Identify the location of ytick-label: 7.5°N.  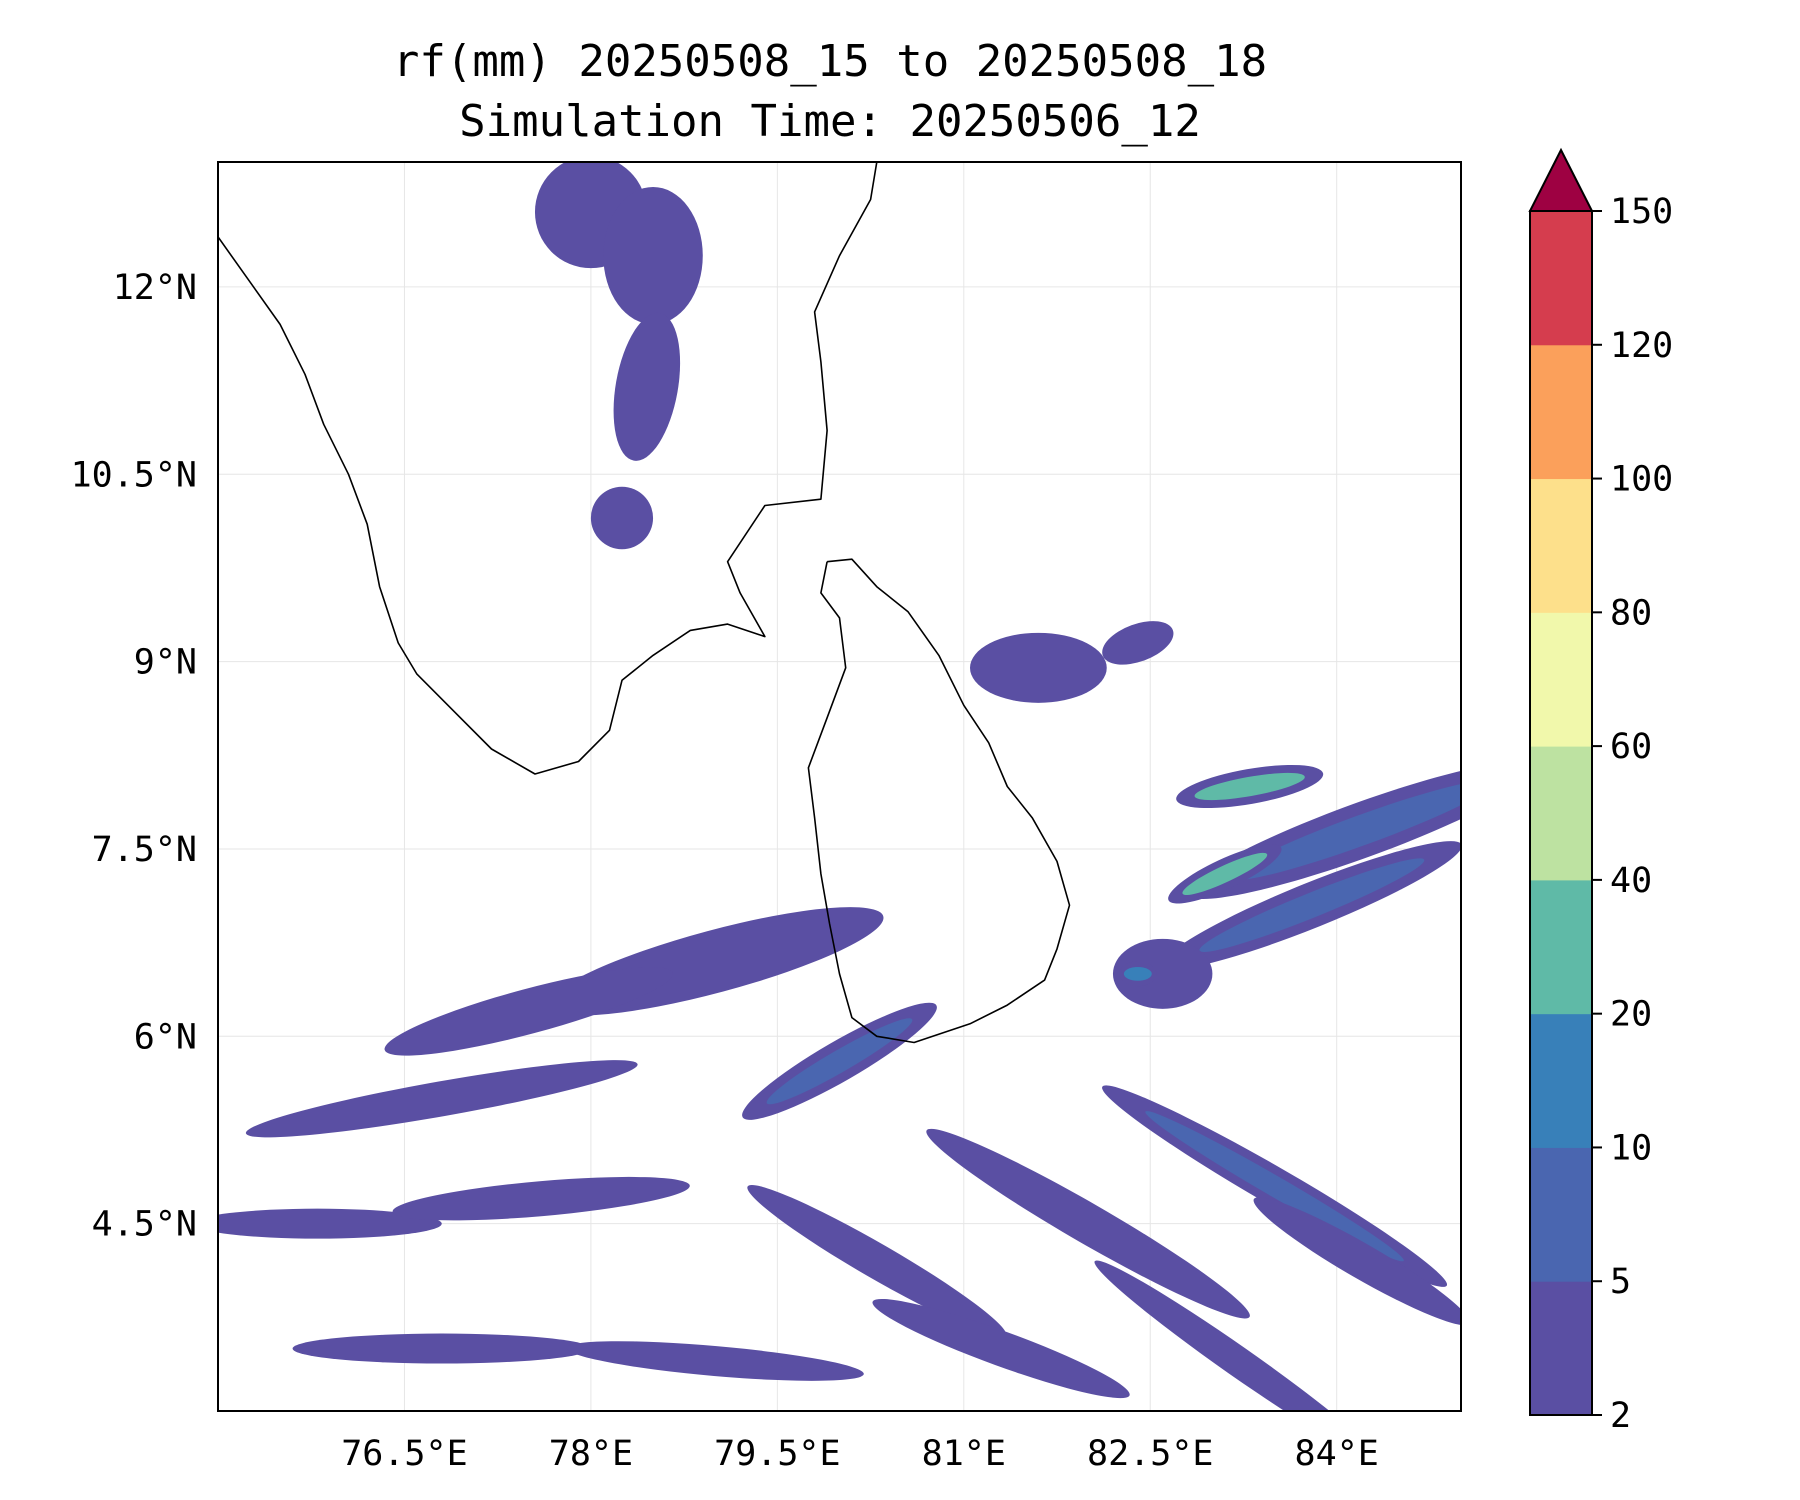
(144, 850).